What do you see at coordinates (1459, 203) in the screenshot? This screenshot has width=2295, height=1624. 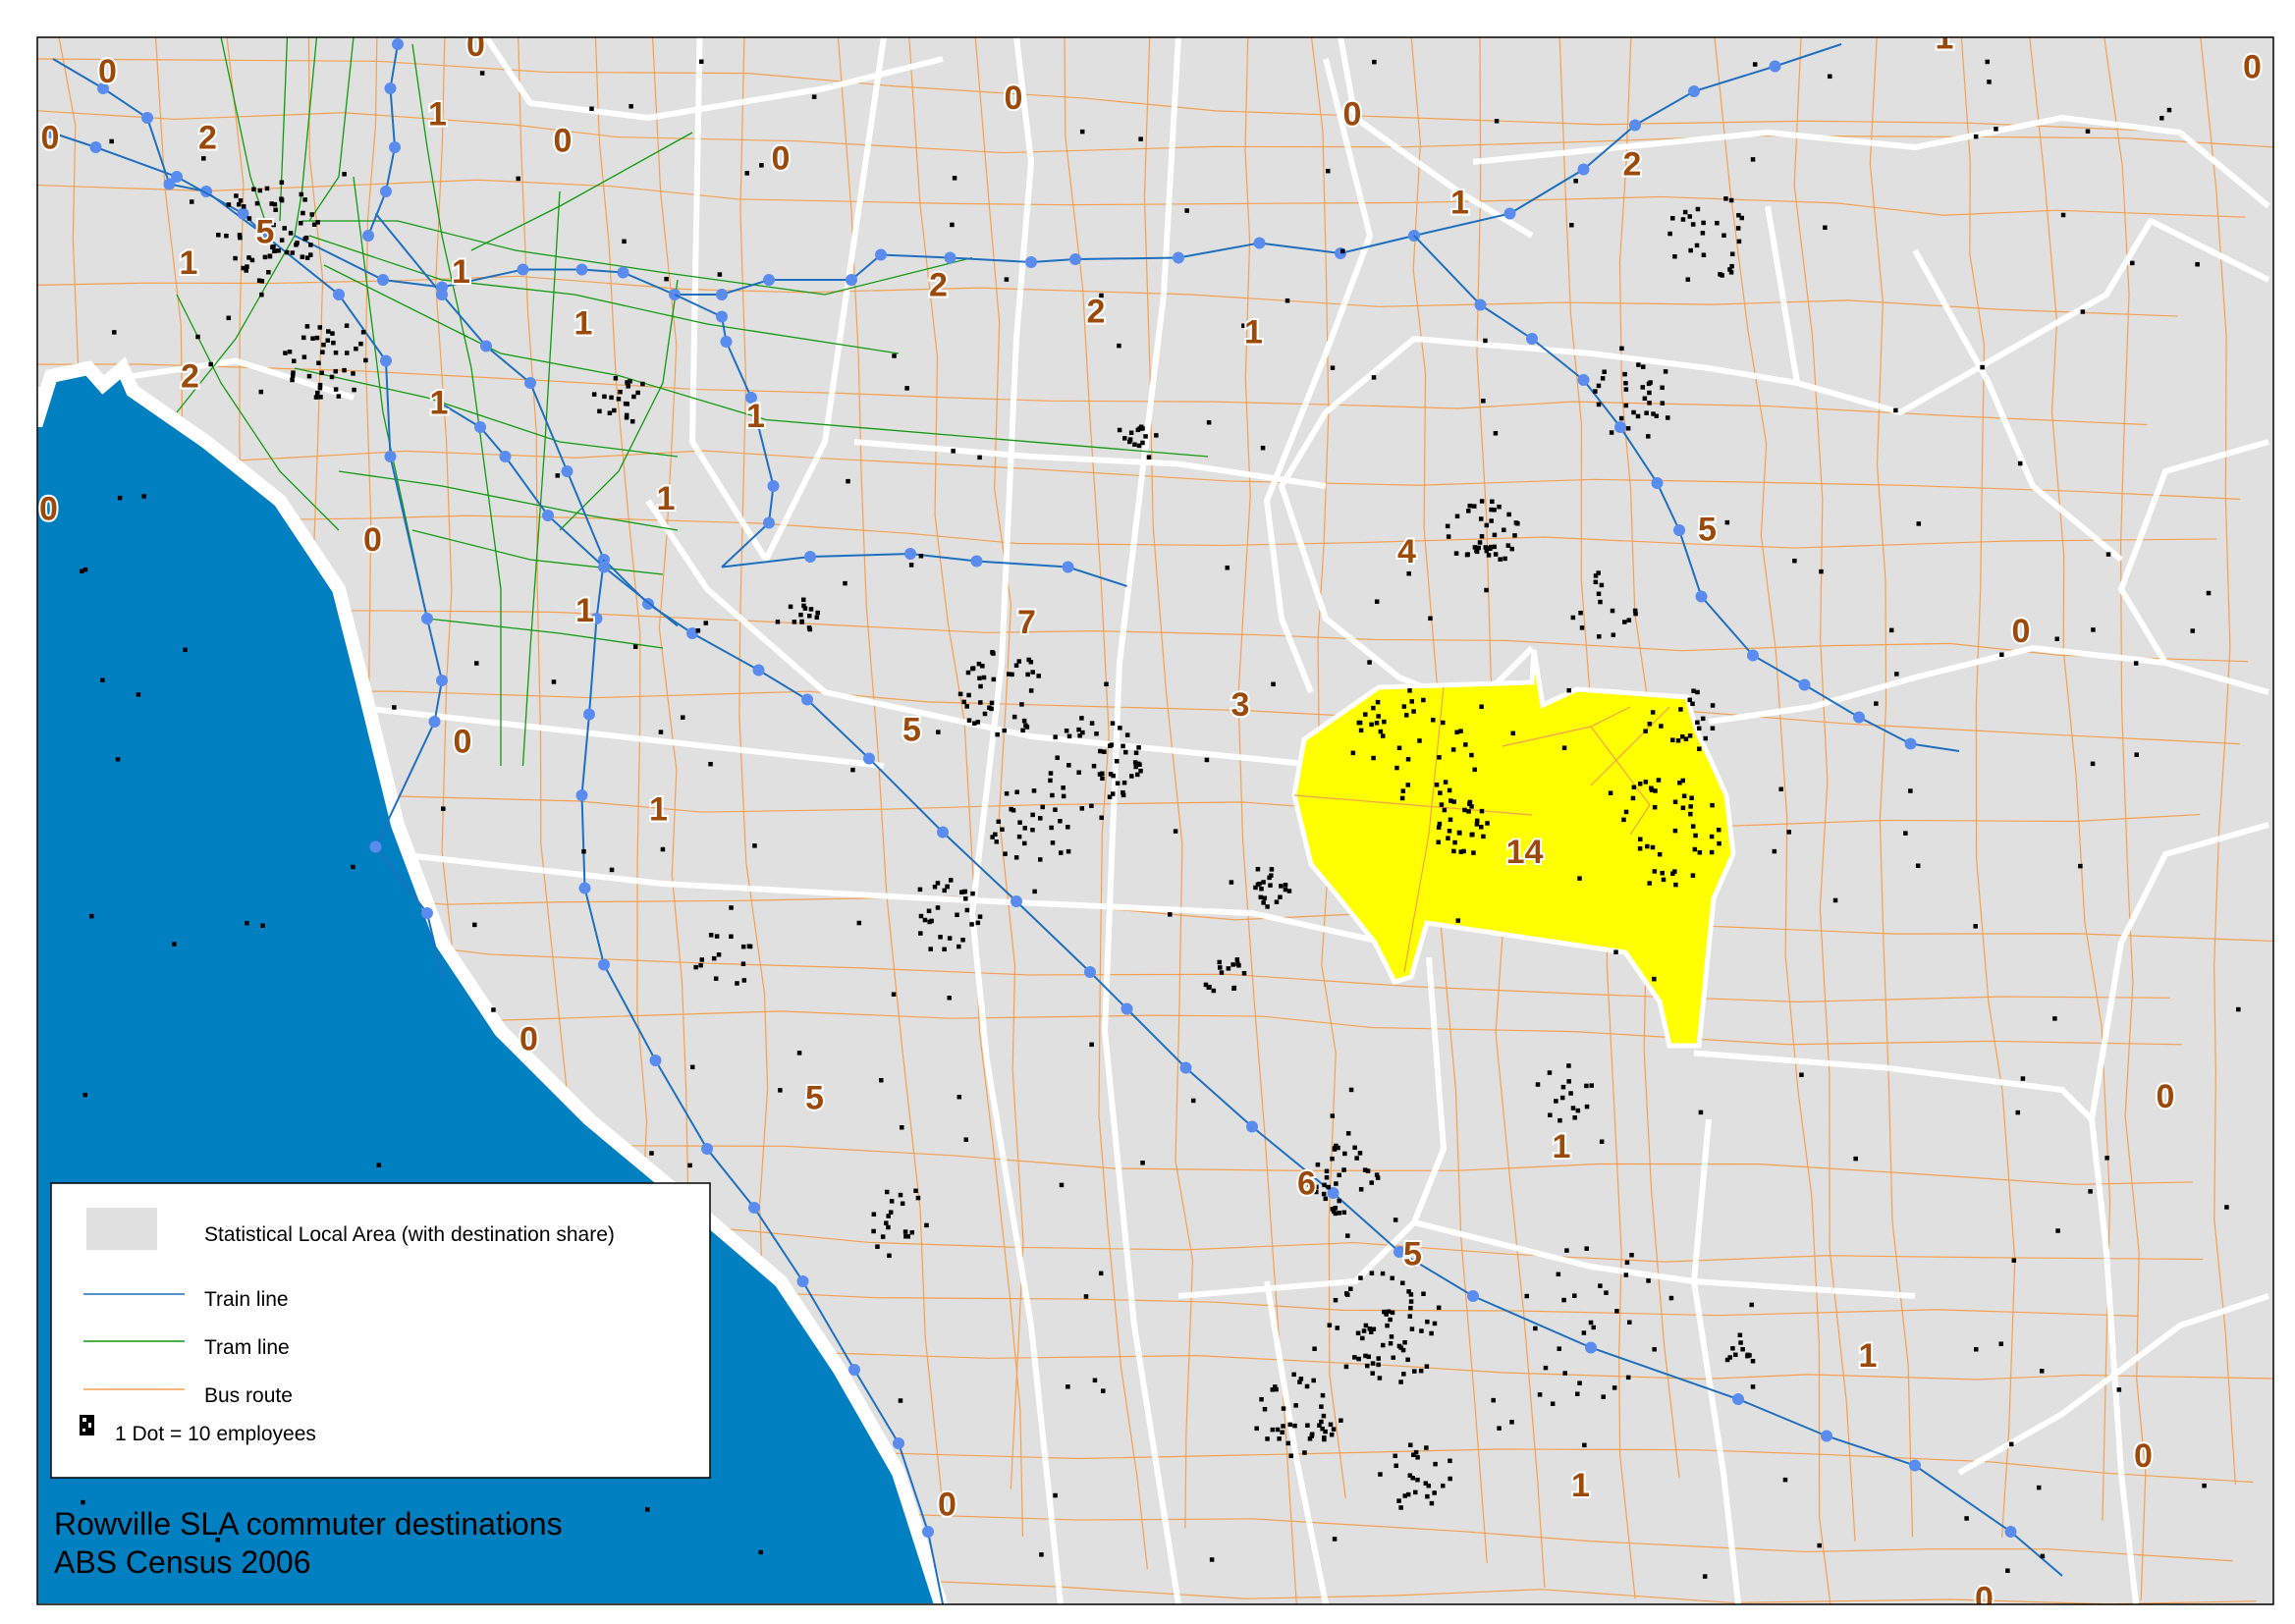 I see `sla-share-label: 1` at bounding box center [1459, 203].